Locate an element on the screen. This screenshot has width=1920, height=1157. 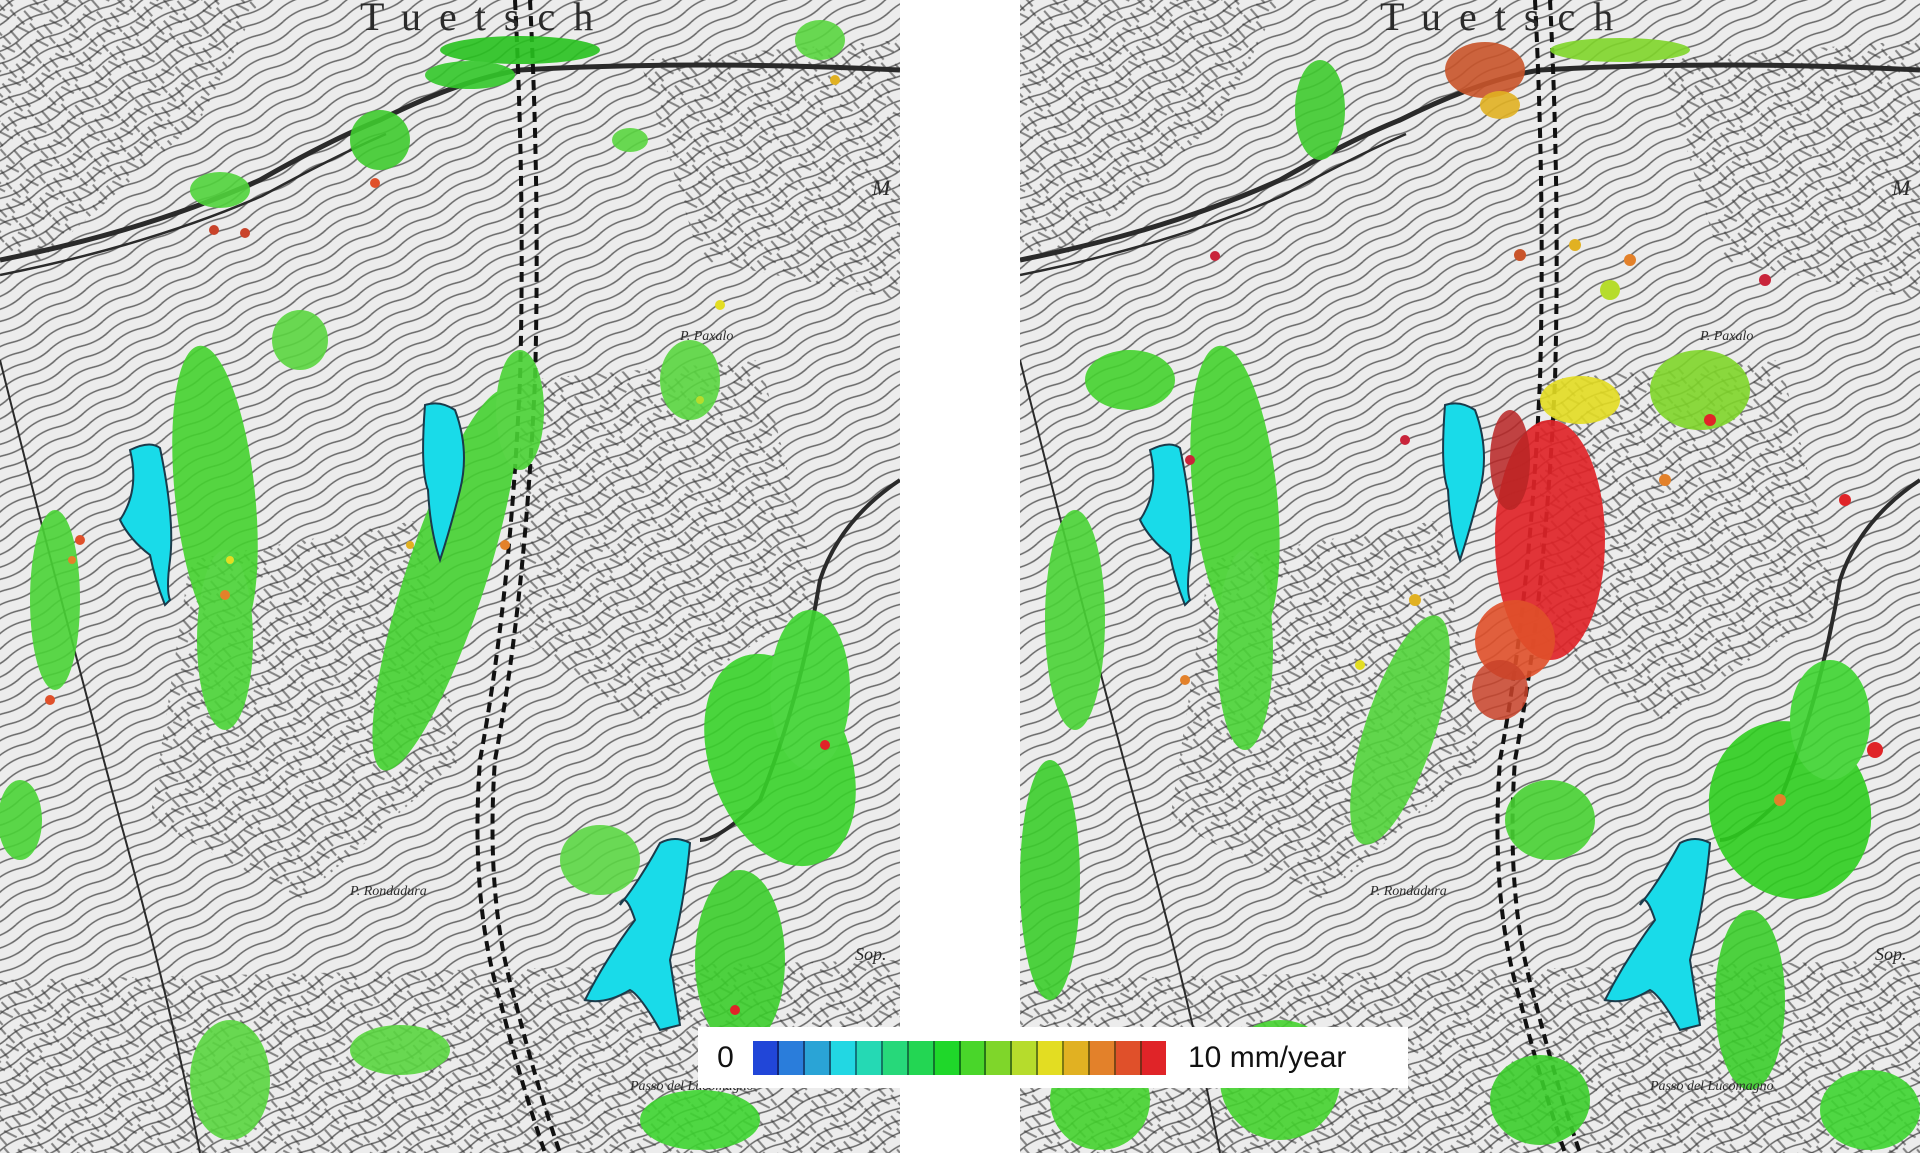
high-rate-cluster-north is located at coordinates (1485, 70).